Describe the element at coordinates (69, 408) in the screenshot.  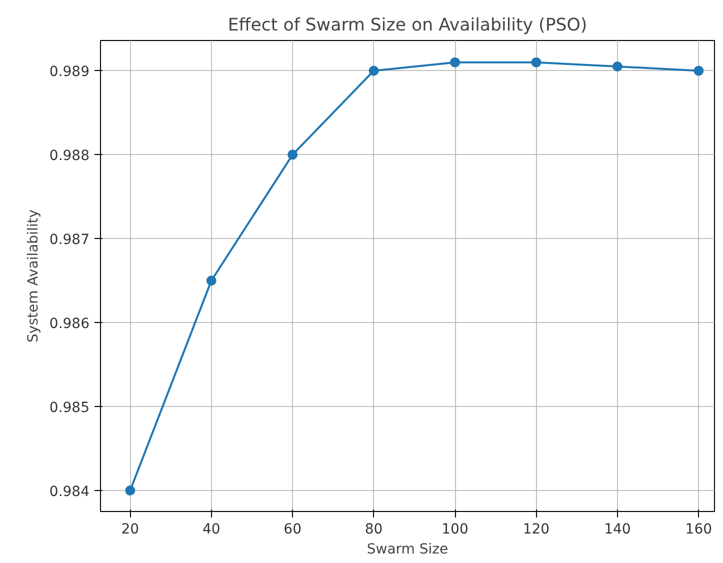
I see `y-tick-label: 0.985` at that location.